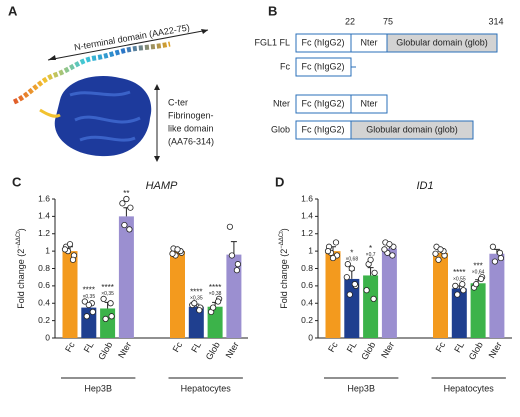 This screenshot has width=520, height=417. Describe the element at coordinates (388, 21) in the screenshot. I see `position-label: 75` at that location.